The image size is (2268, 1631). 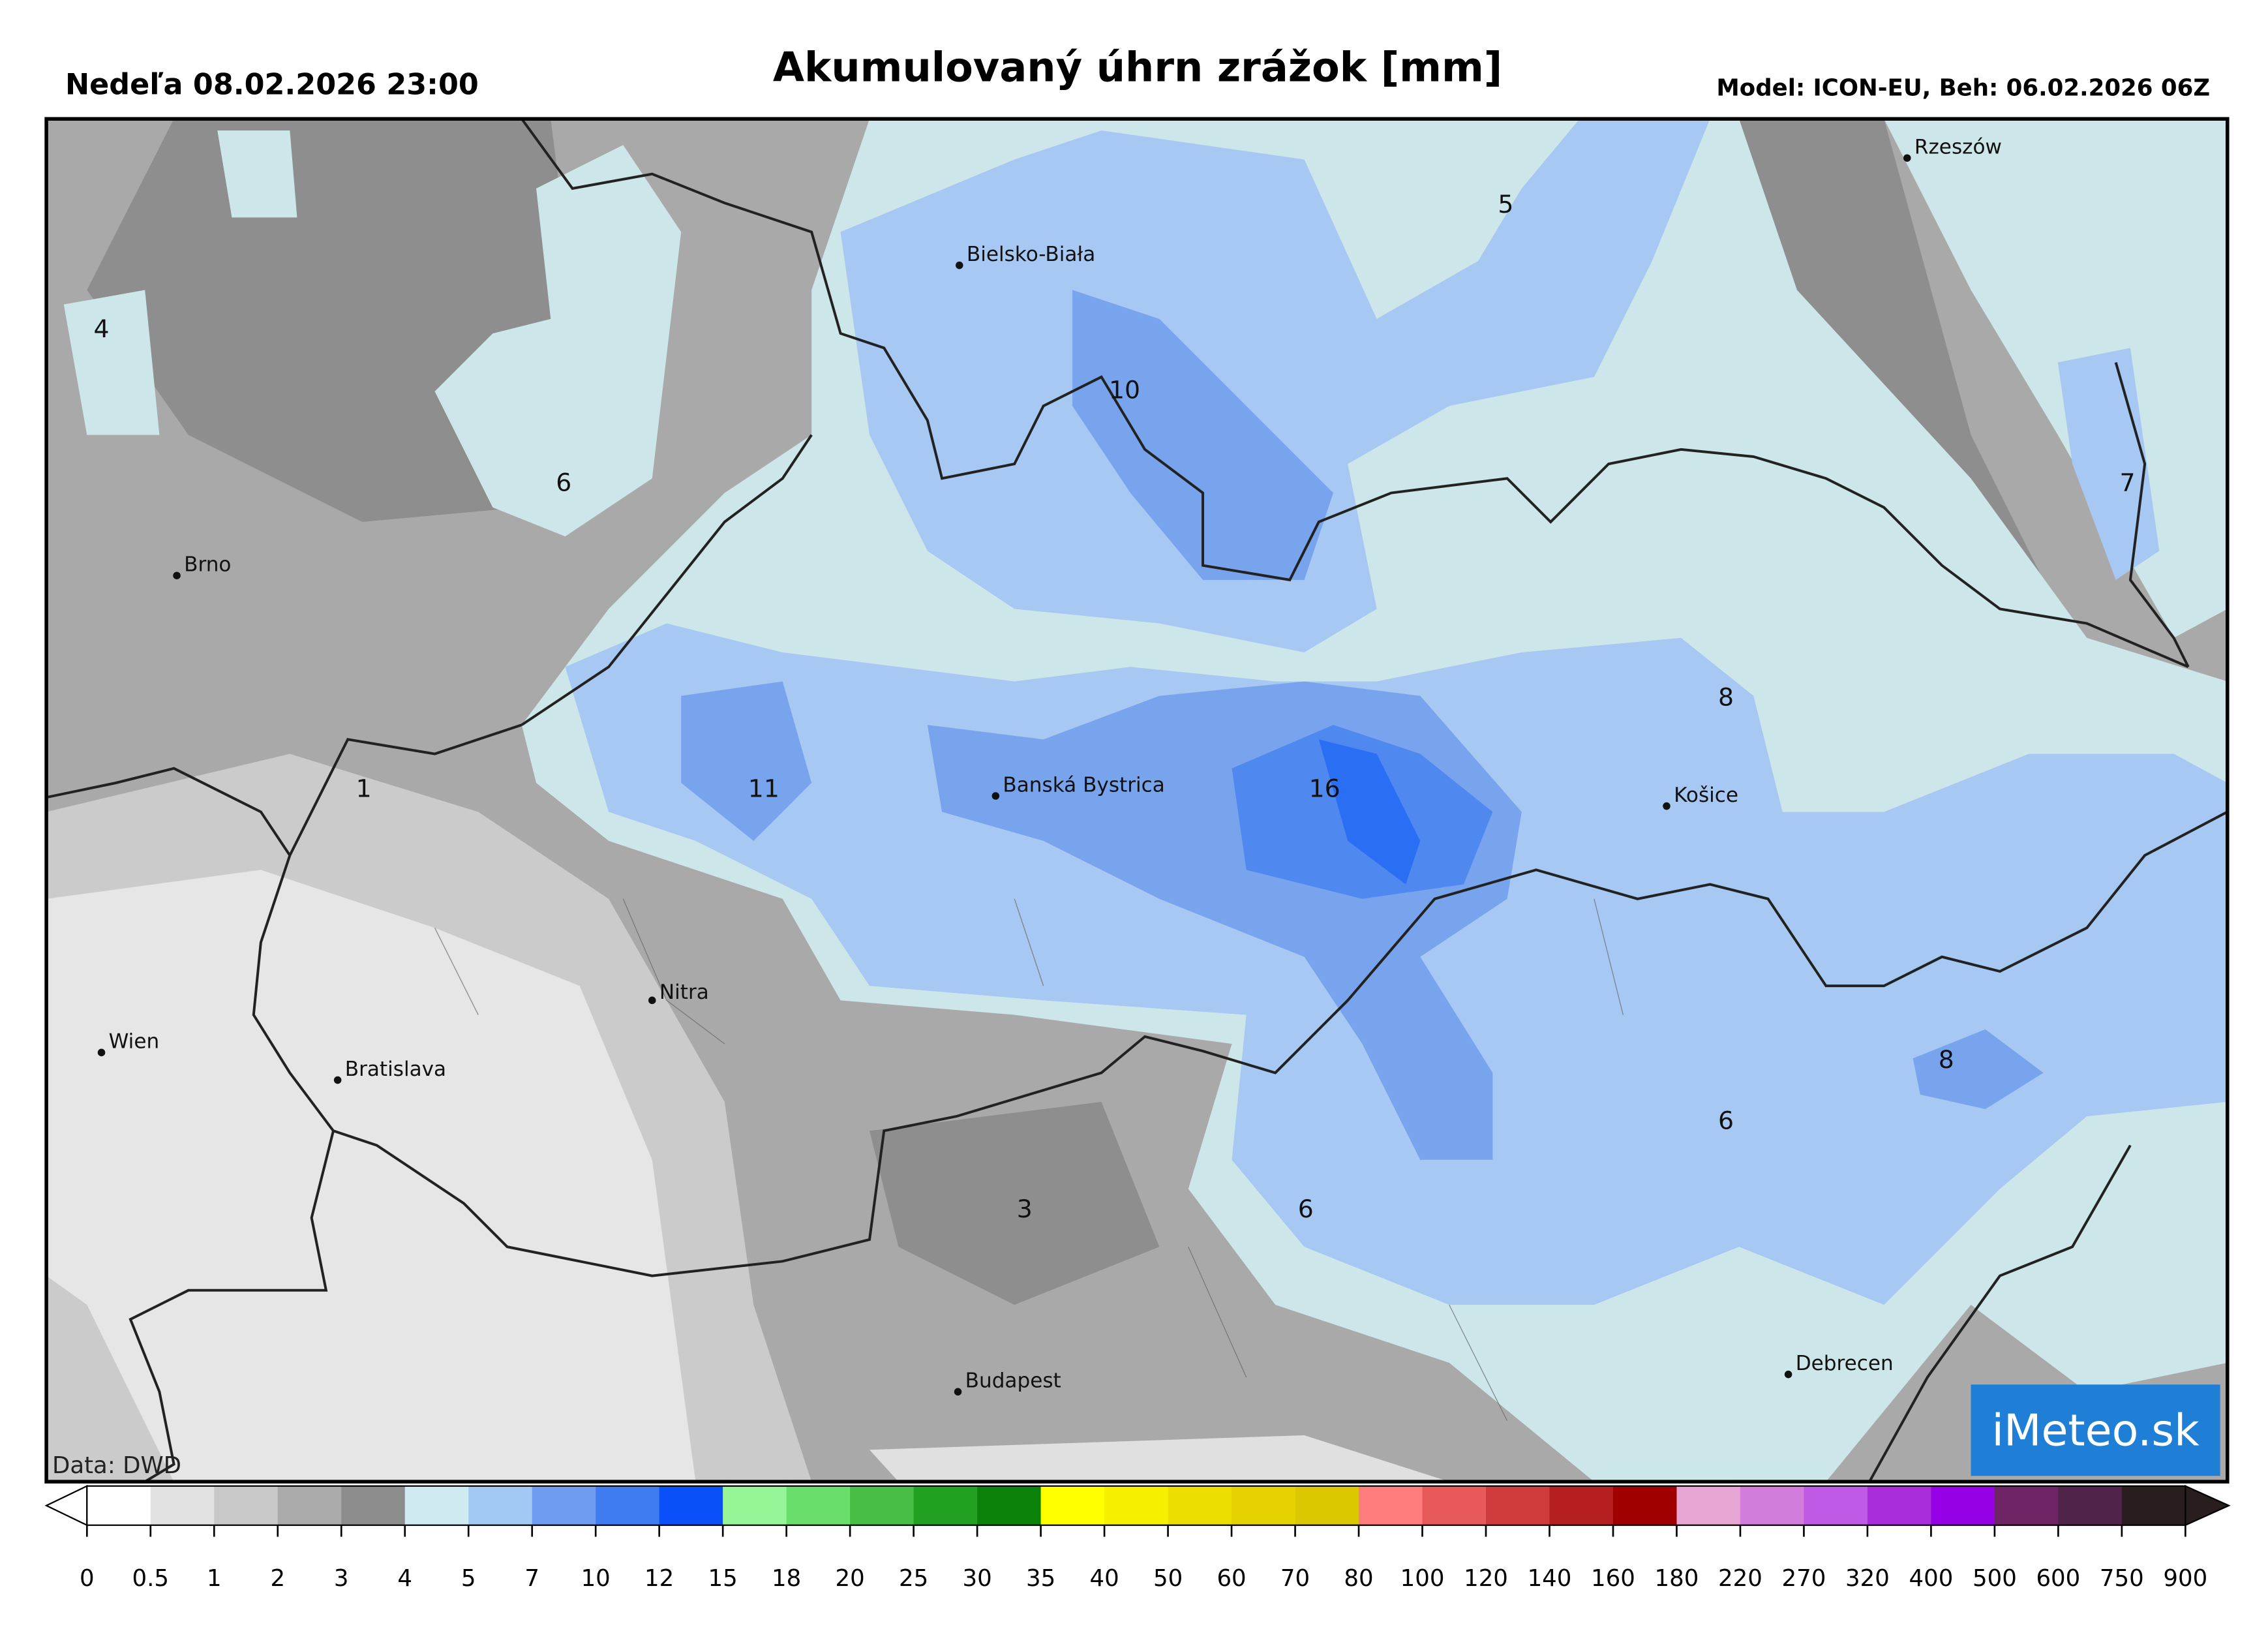 What do you see at coordinates (1505, 205) in the screenshot?
I see `contour-label: 5` at bounding box center [1505, 205].